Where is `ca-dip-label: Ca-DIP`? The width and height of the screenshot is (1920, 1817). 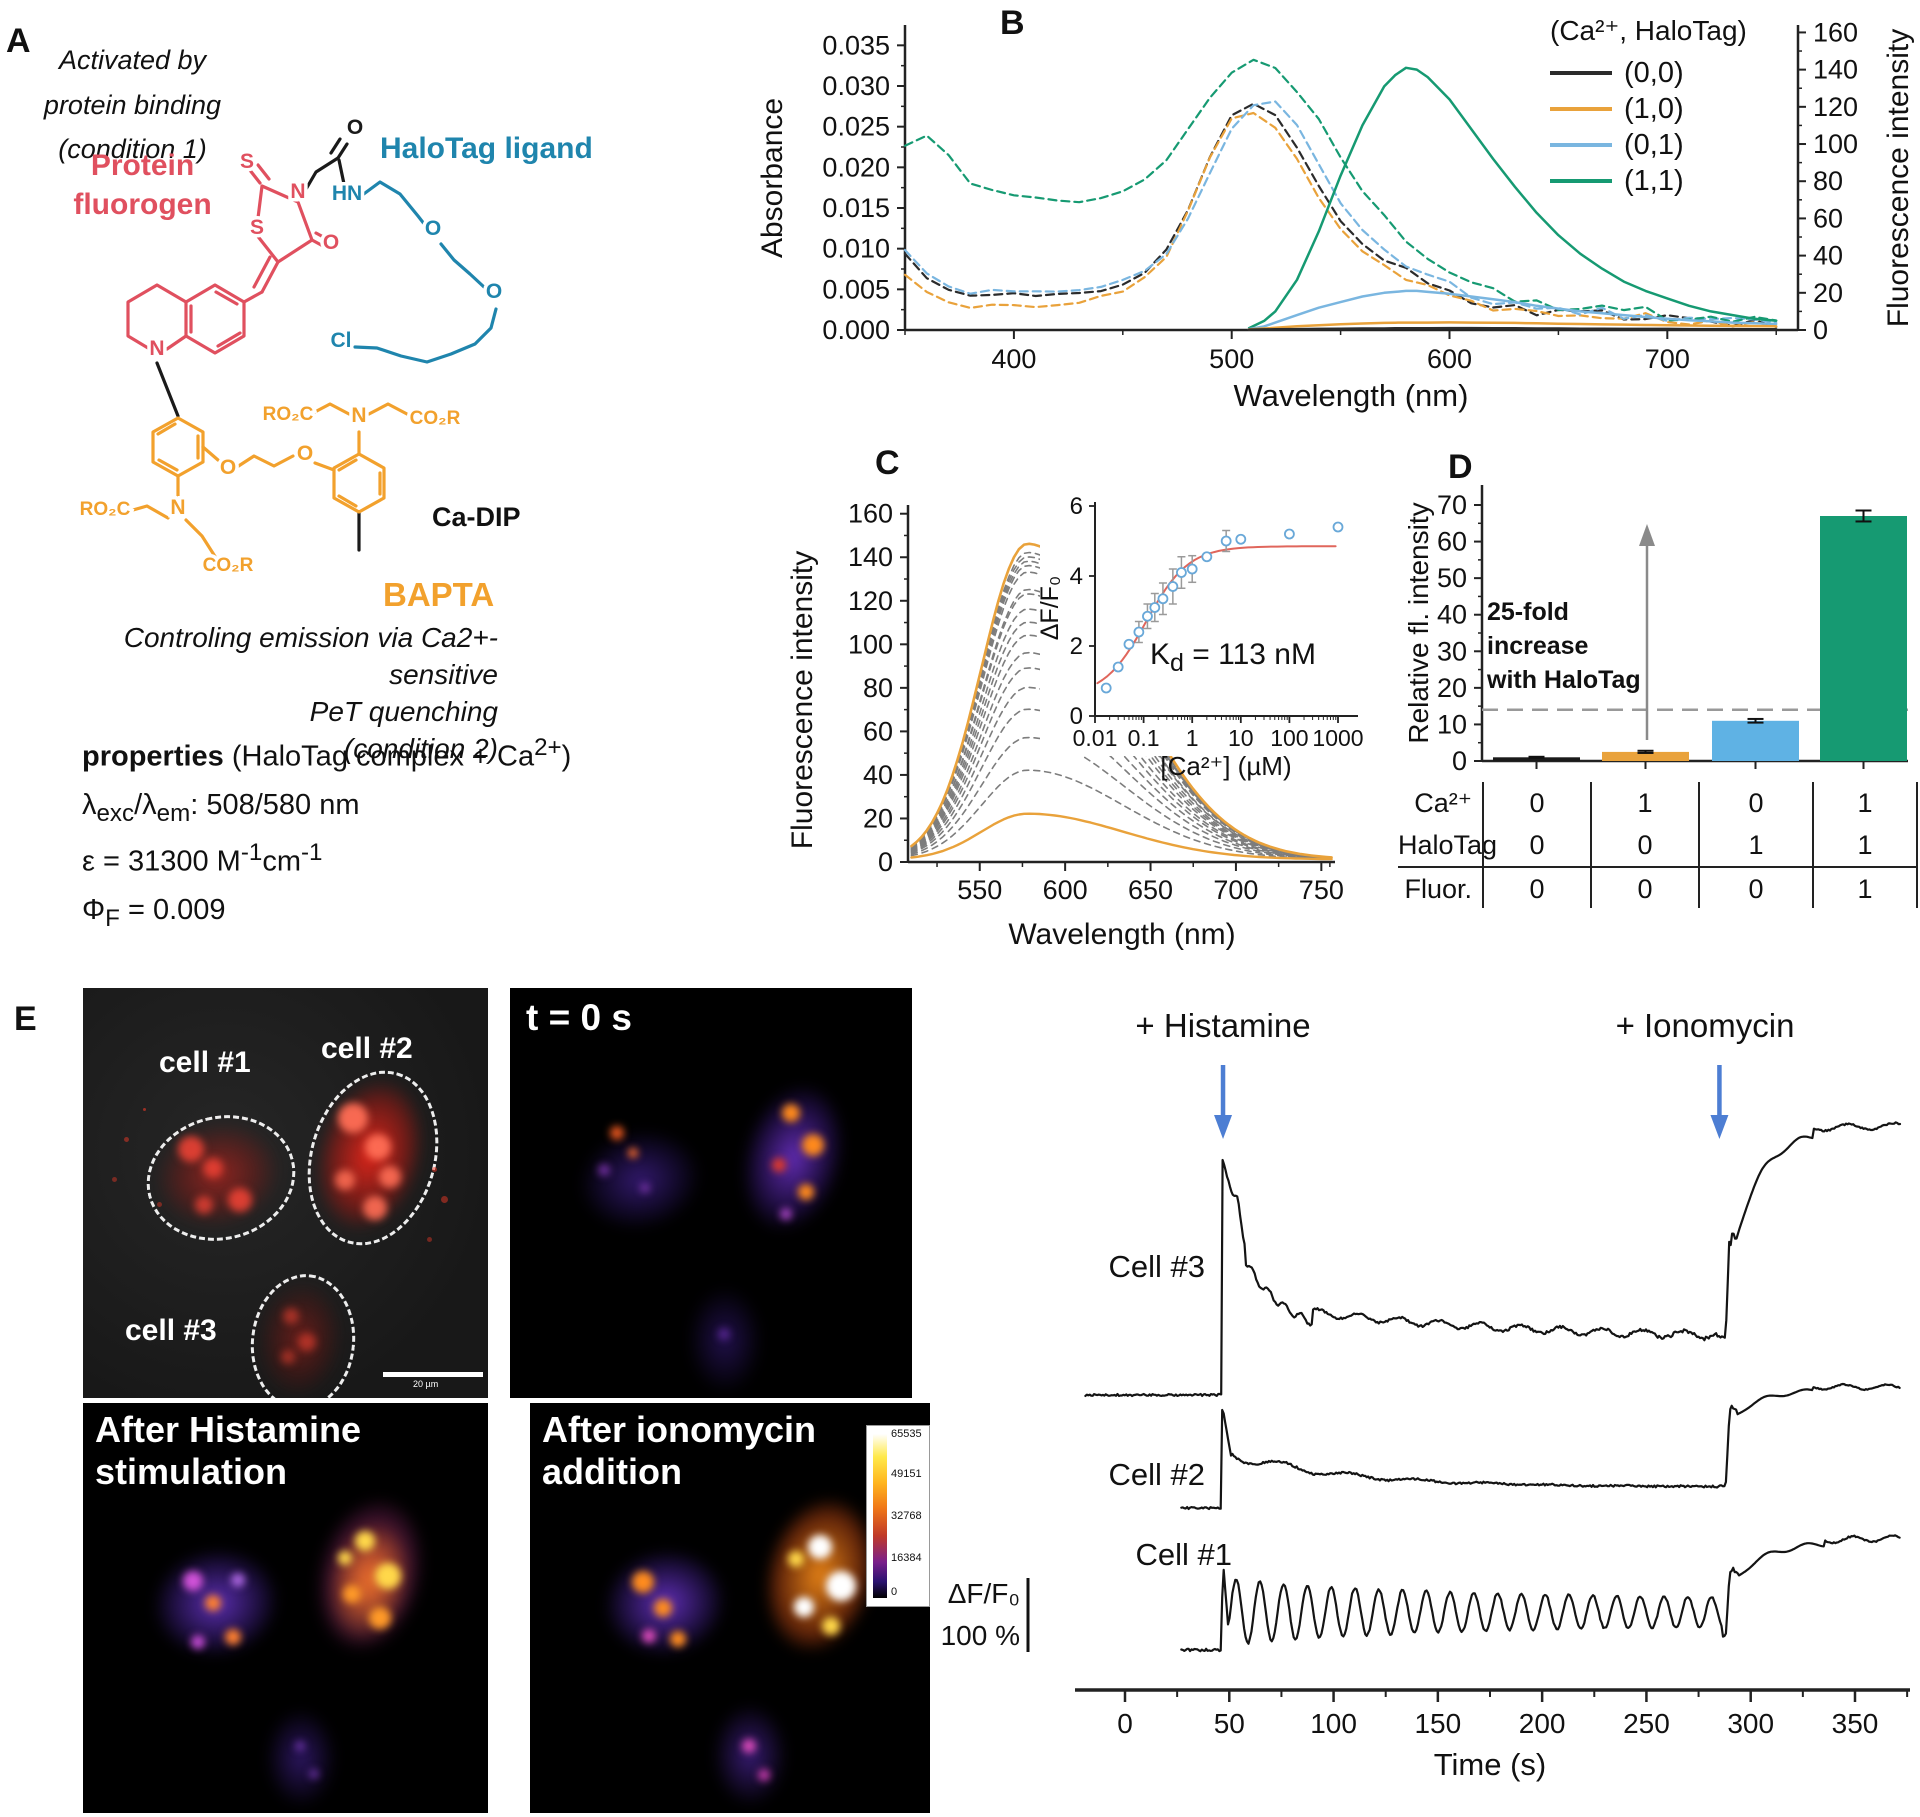
ca-dip-label: Ca-DIP is located at coordinates (476, 517).